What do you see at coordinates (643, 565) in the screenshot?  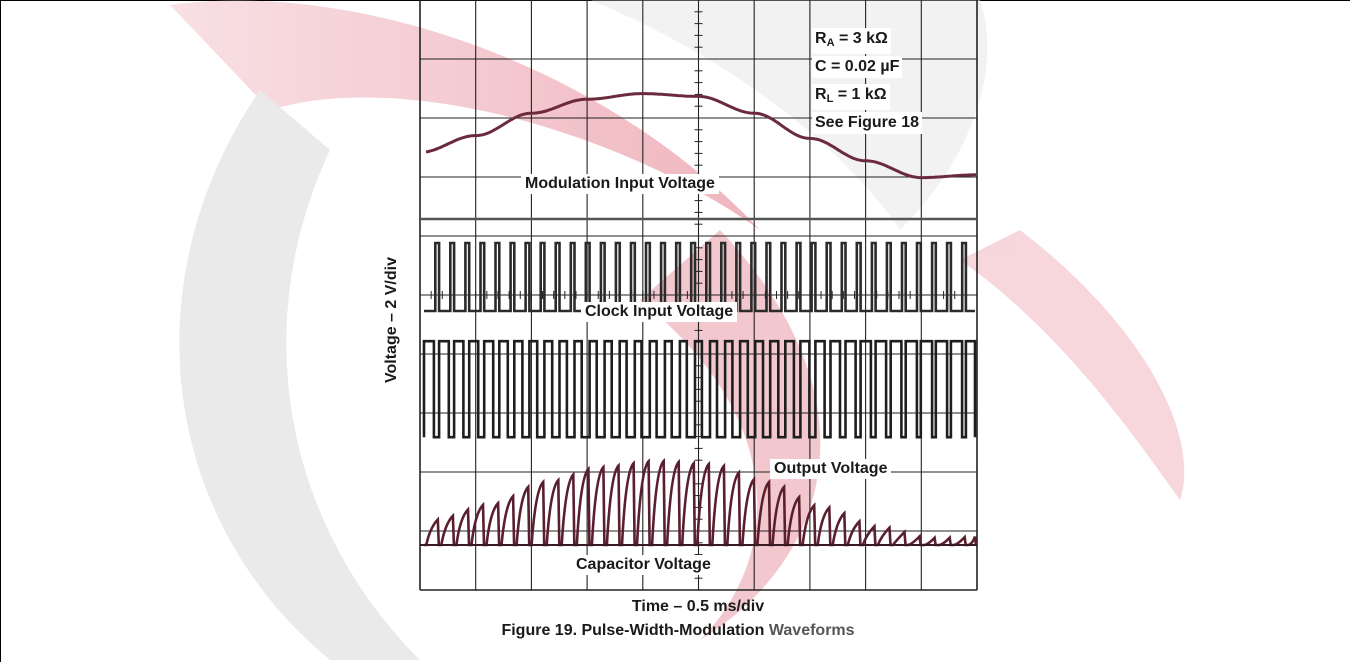 I see `label-capacitor-voltage: Capacitor Voltage` at bounding box center [643, 565].